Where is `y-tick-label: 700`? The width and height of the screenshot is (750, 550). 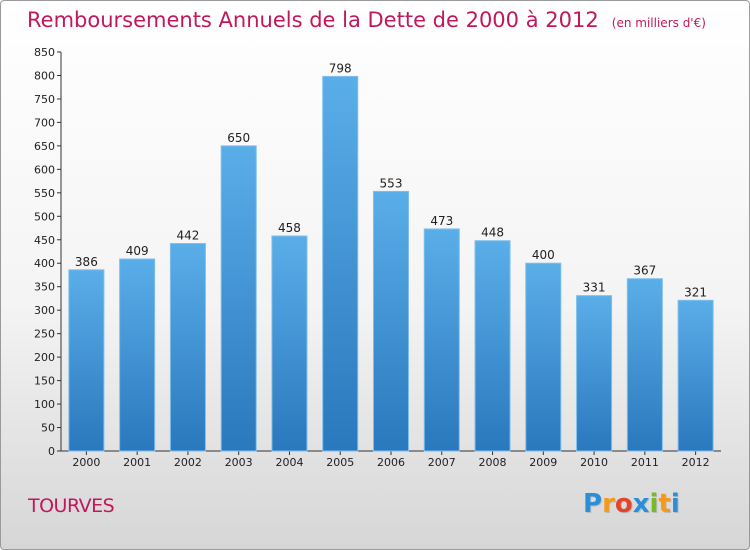
y-tick-label: 700 is located at coordinates (44, 122).